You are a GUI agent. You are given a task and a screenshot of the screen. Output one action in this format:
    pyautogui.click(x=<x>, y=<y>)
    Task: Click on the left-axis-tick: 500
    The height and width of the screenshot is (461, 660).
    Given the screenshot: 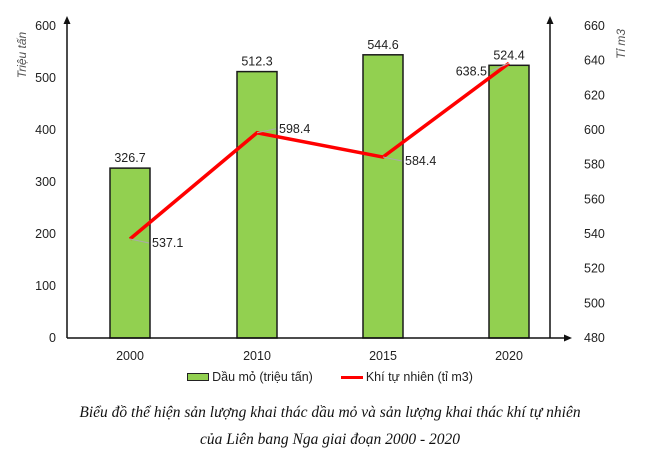 What is the action you would take?
    pyautogui.click(x=45, y=78)
    